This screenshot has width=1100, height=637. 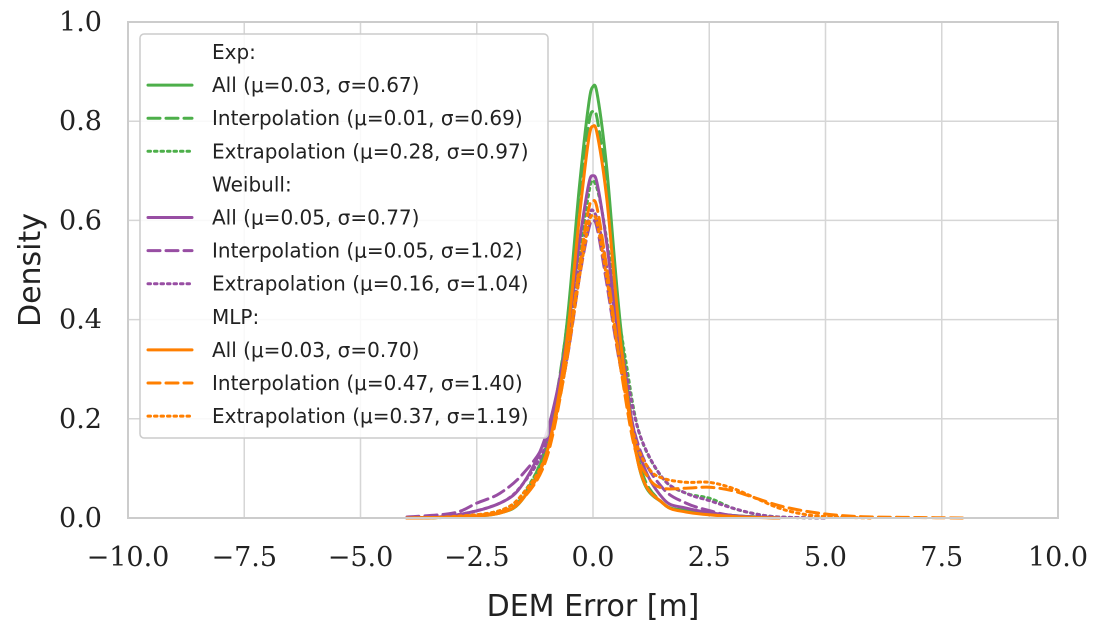 I want to click on legend-group-header: Exp:, so click(x=234, y=52).